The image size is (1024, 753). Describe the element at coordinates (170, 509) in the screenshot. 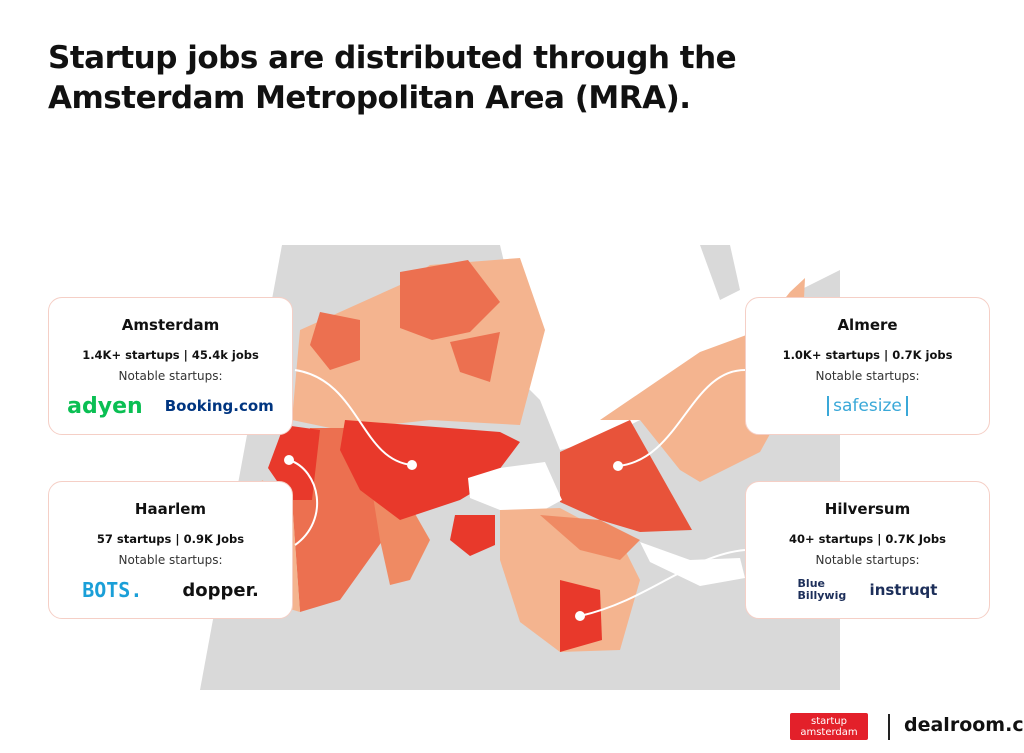

I see `city-name: Haarlem` at that location.